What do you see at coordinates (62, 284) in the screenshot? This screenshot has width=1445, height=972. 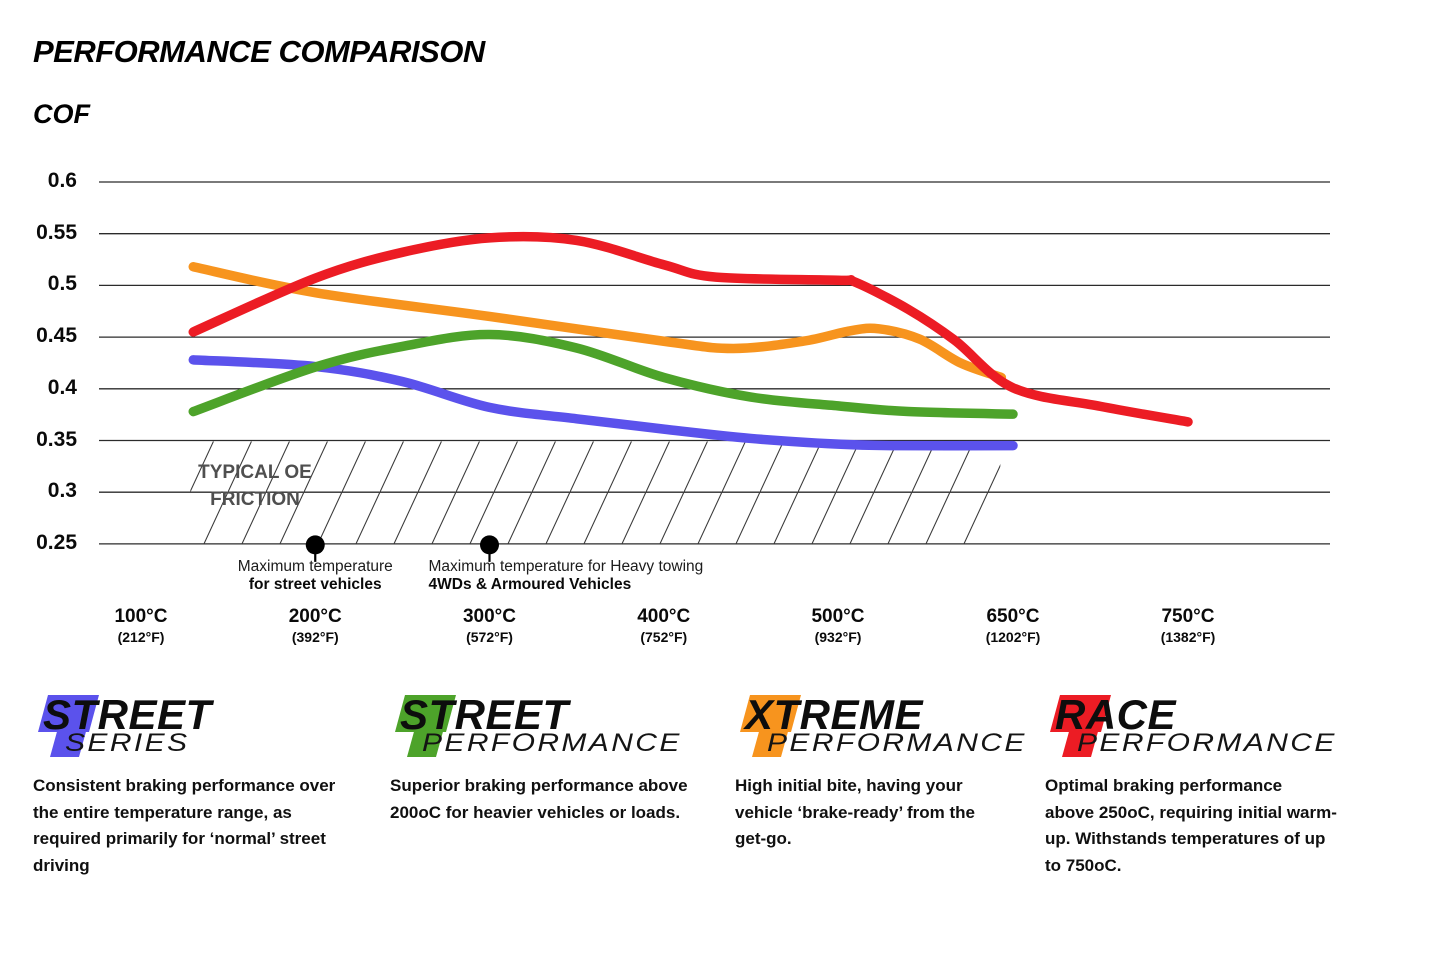 I see `y-tick-label: 0.5` at bounding box center [62, 284].